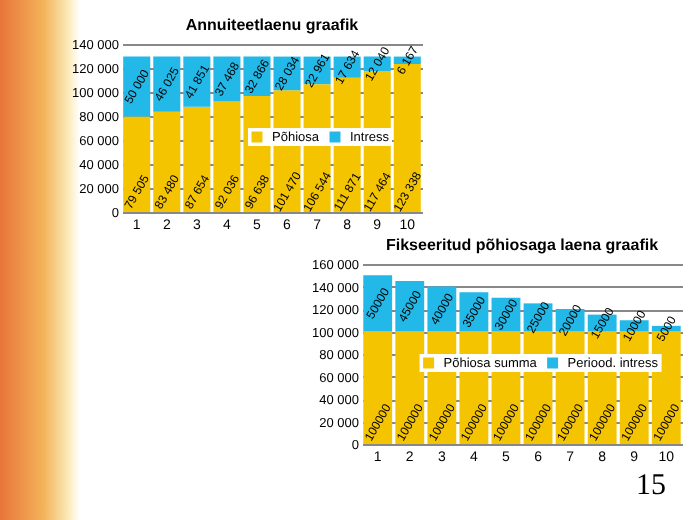 The height and width of the screenshot is (520, 694). What do you see at coordinates (651, 487) in the screenshot?
I see `text: 15` at bounding box center [651, 487].